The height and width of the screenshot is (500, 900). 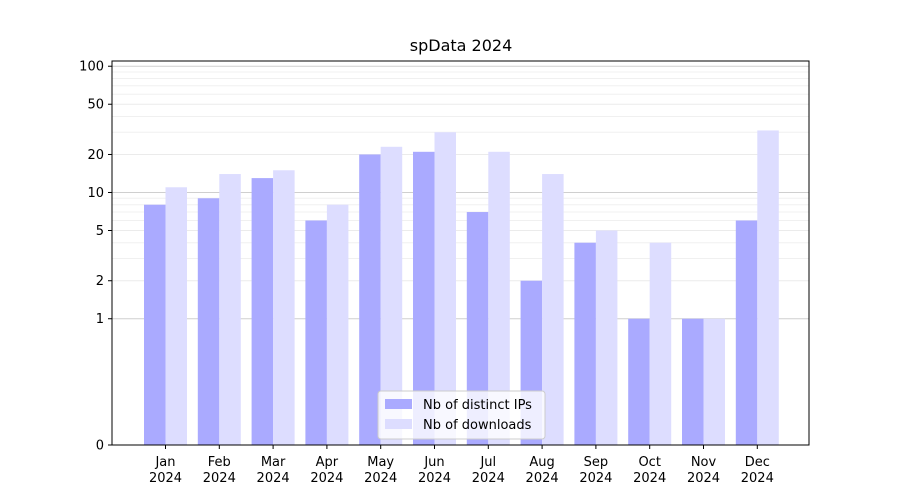 I want to click on y-tick-label: 50, so click(x=95, y=105).